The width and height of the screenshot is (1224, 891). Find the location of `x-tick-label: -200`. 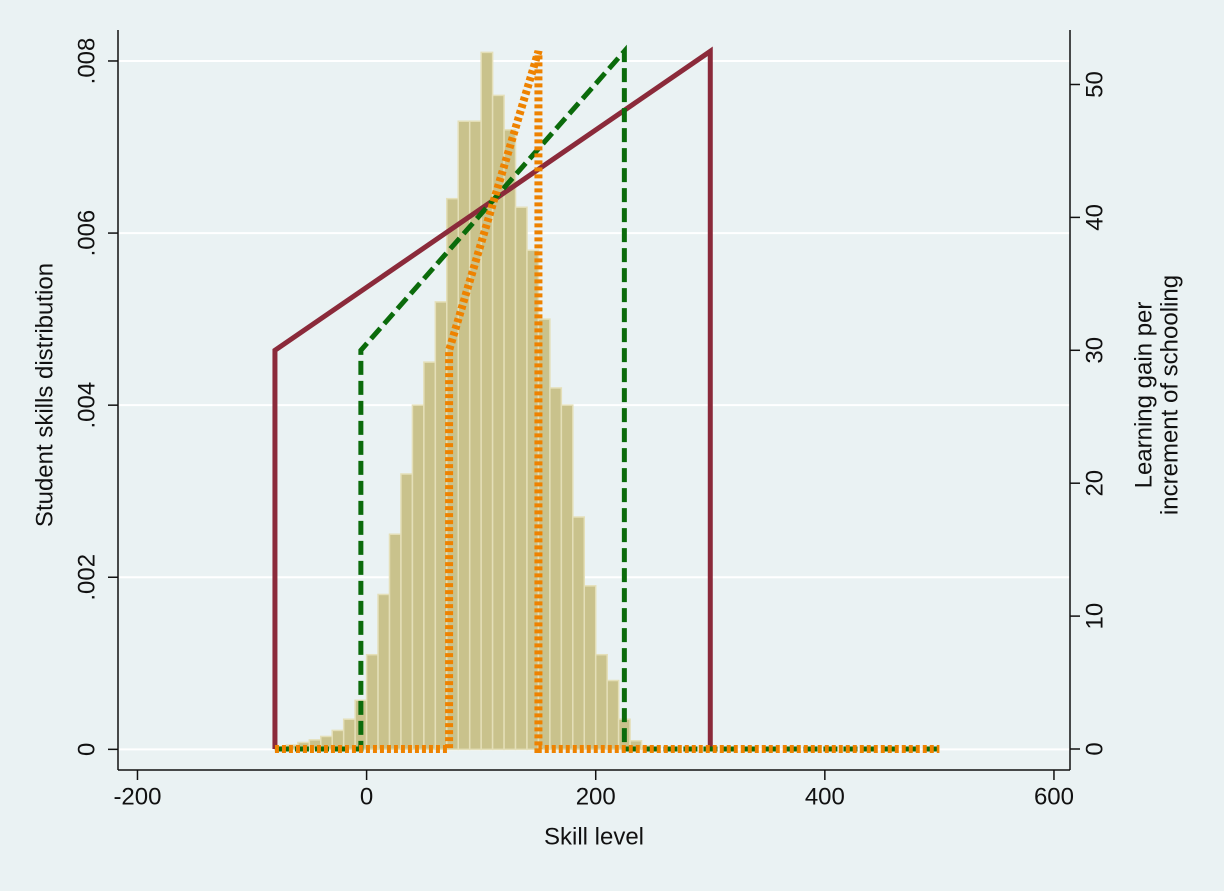

x-tick-label: -200 is located at coordinates (137, 796).